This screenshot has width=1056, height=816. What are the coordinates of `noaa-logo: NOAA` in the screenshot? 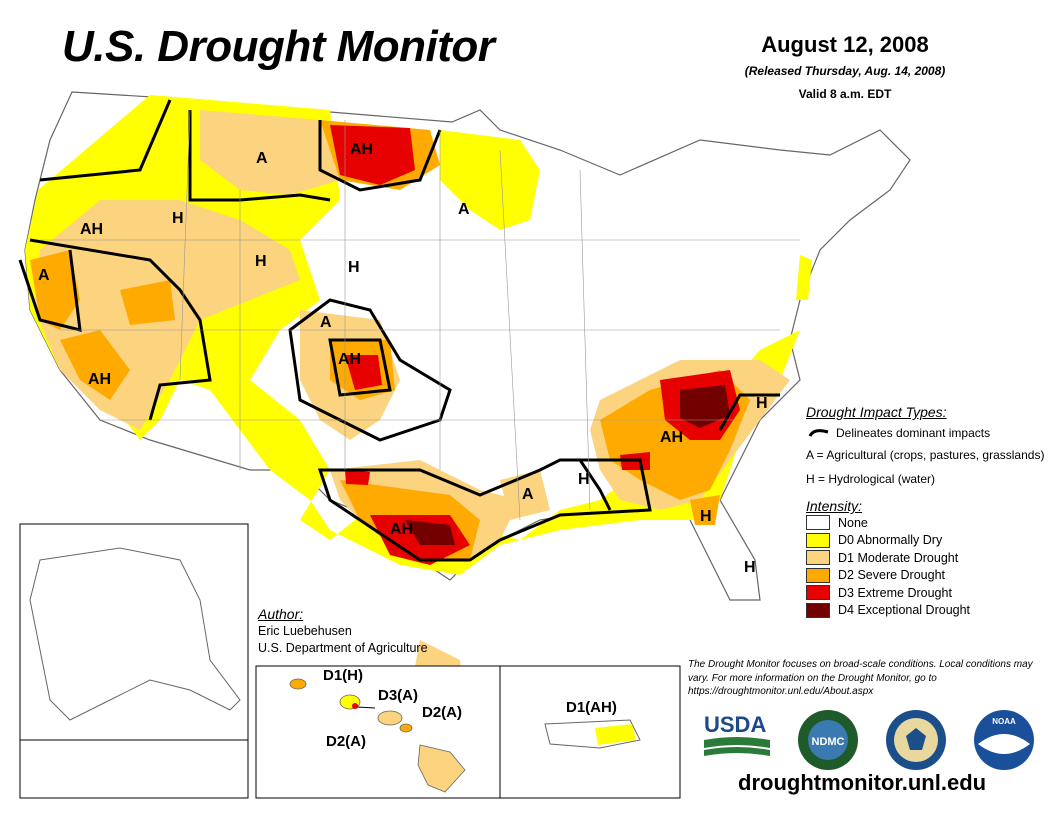 It's located at (1004, 740).